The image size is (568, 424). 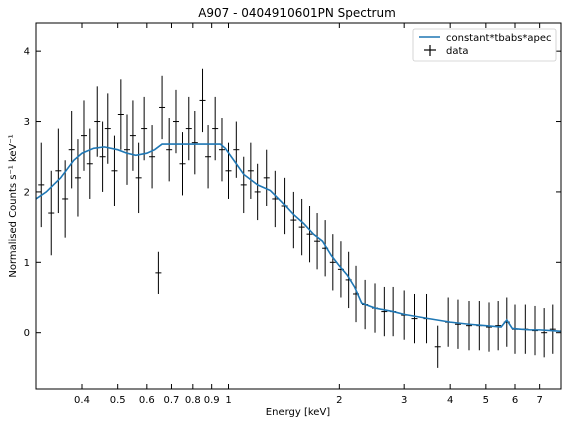 What do you see at coordinates (193, 400) in the screenshot?
I see `x-tick-label: 0.8` at bounding box center [193, 400].